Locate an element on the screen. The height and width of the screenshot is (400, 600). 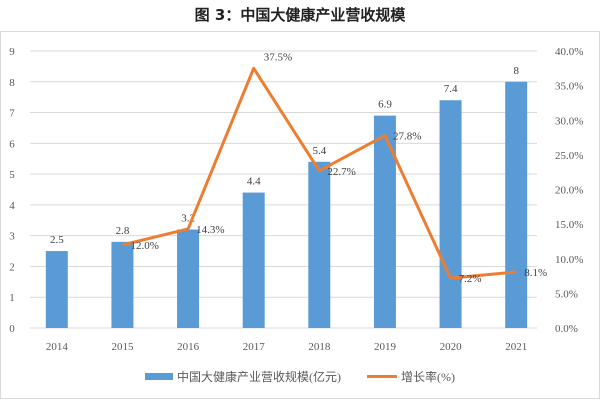
left-tick-label: 0 is located at coordinates (12, 329).